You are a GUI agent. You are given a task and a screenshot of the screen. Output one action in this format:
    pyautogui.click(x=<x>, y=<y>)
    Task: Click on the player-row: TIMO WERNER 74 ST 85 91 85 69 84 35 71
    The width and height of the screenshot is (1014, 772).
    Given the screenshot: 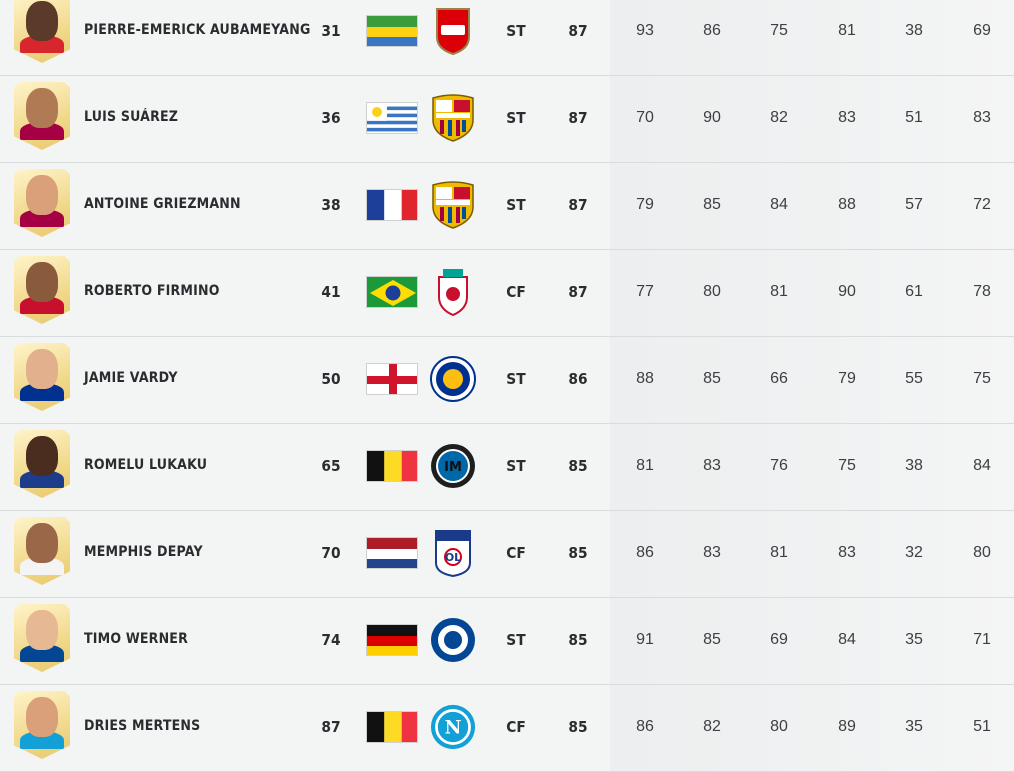 What is the action you would take?
    pyautogui.click(x=507, y=641)
    